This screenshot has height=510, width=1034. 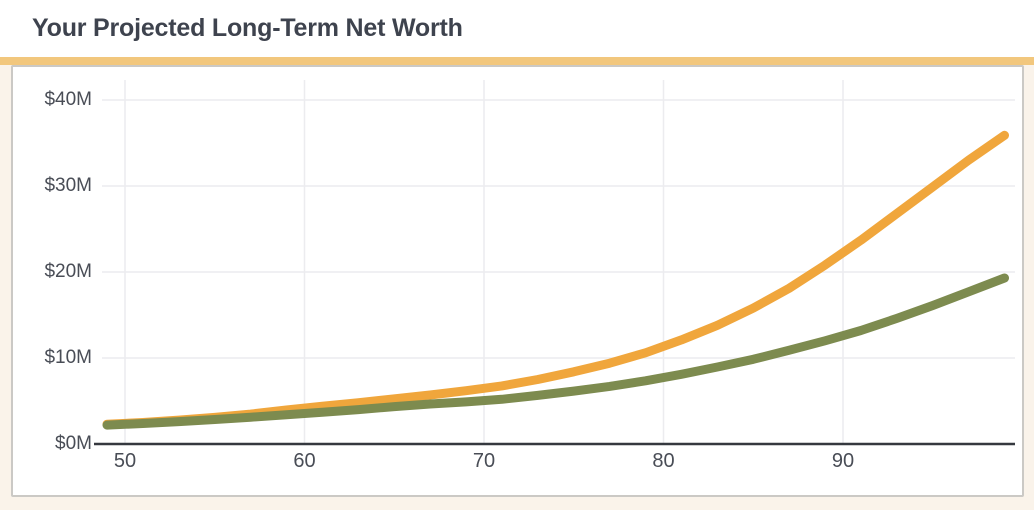 What do you see at coordinates (304, 461) in the screenshot?
I see `x-axis-tick-label: 60` at bounding box center [304, 461].